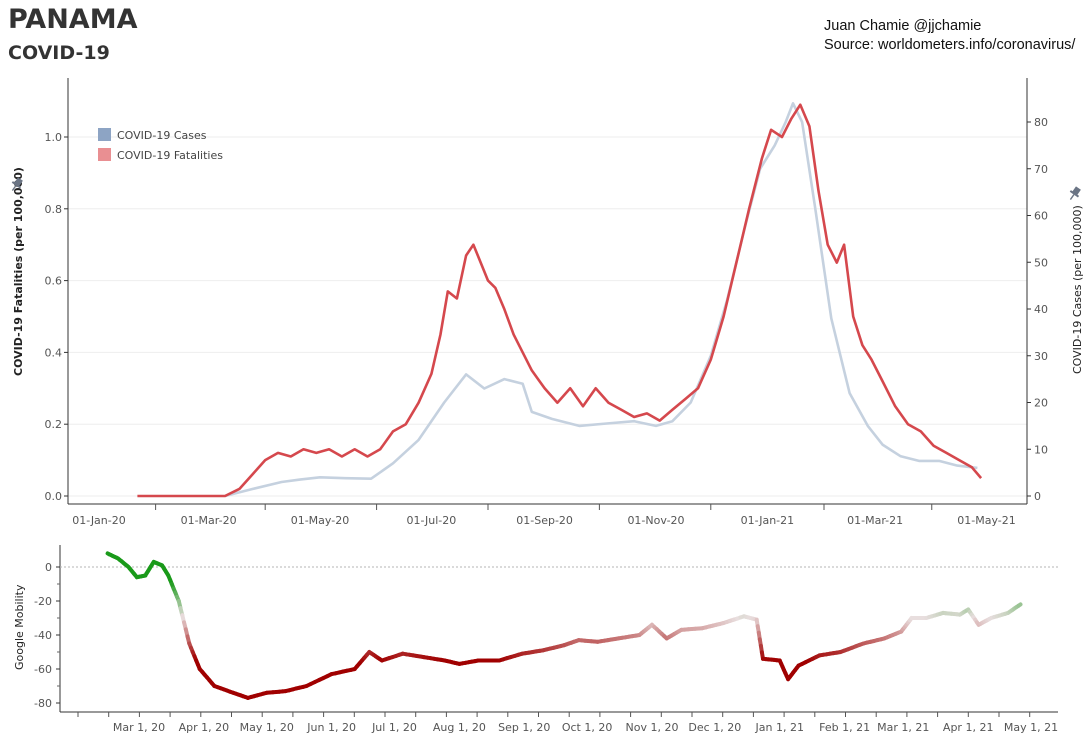 The width and height of the screenshot is (1090, 746). Describe the element at coordinates (209, 520) in the screenshot. I see `x-tick-label: 01-Mar-20` at that location.